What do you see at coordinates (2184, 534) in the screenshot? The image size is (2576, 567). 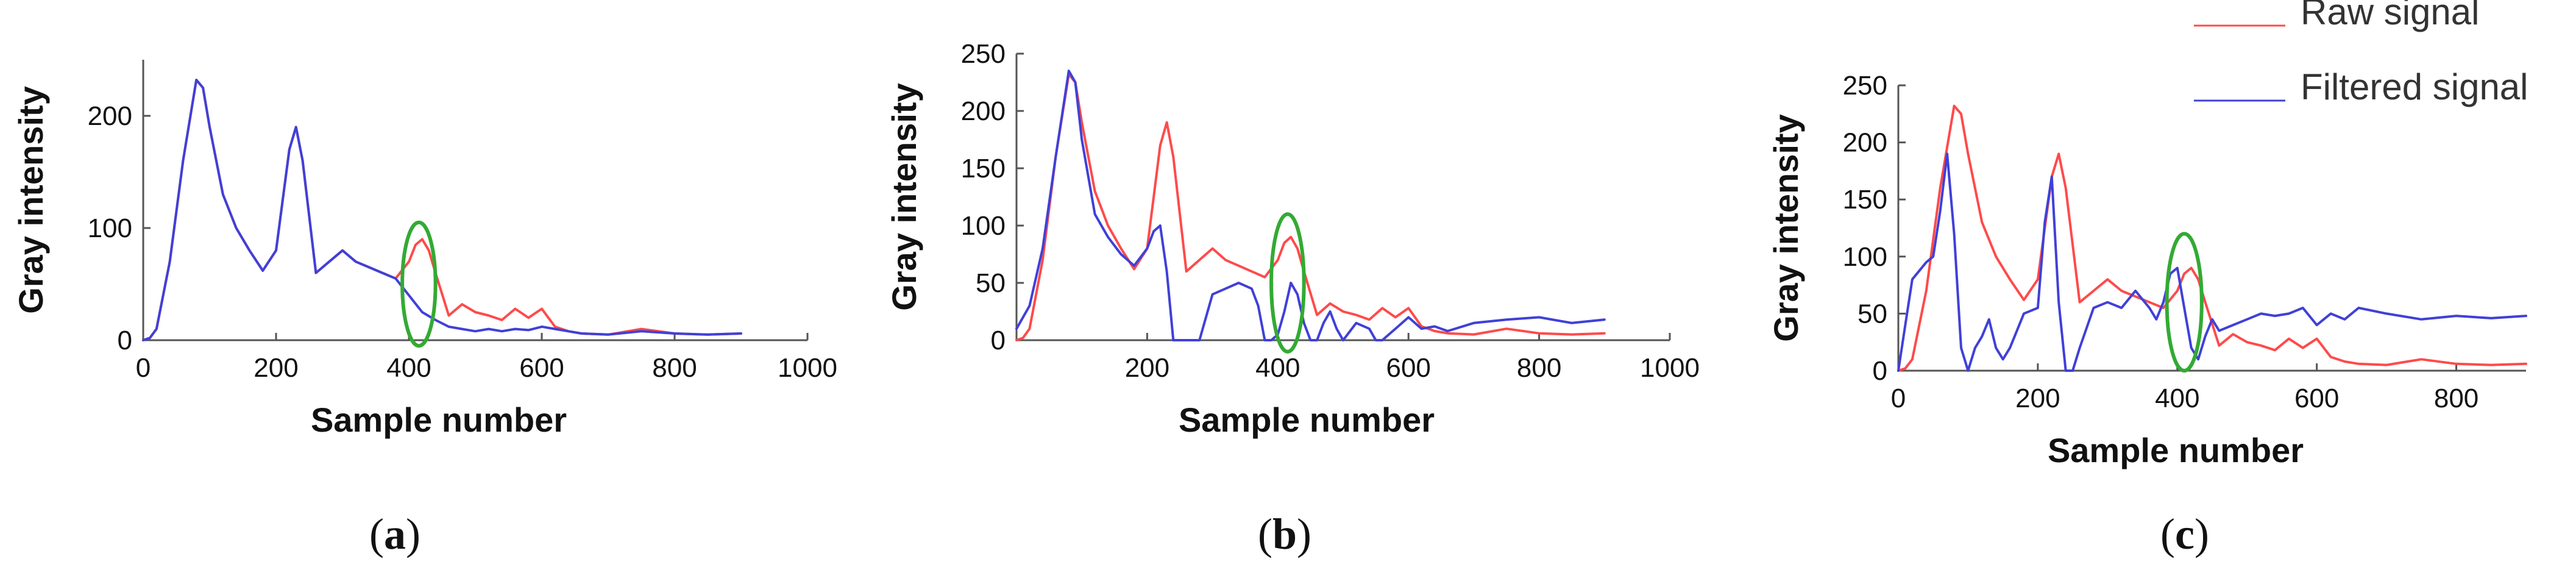 I see `panel-label: (c)` at bounding box center [2184, 534].